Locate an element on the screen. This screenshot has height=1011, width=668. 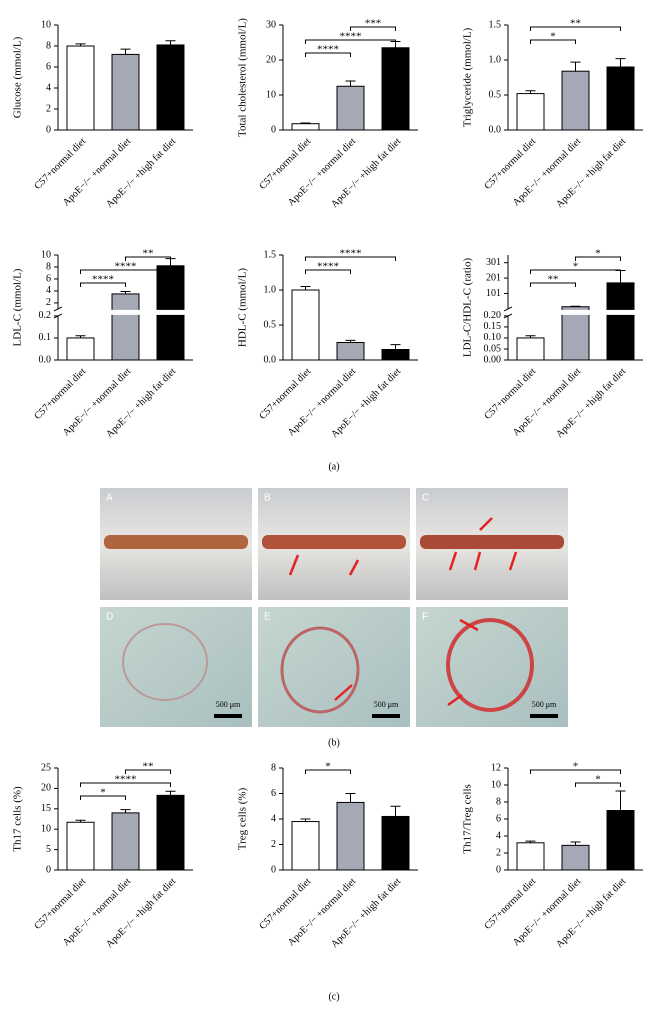
y-tick-label: 0.10 is located at coordinates (493, 337).